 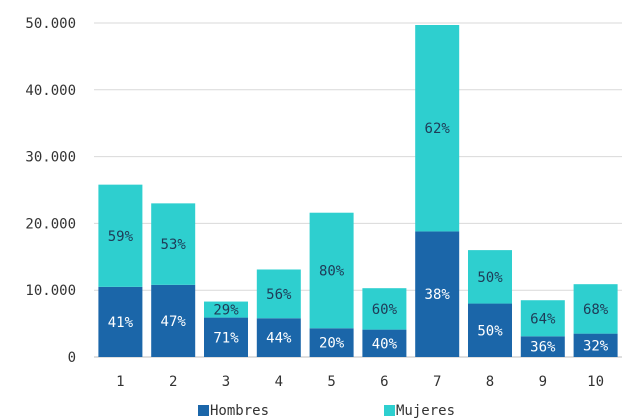 I want to click on data-label: 20%, so click(x=332, y=344).